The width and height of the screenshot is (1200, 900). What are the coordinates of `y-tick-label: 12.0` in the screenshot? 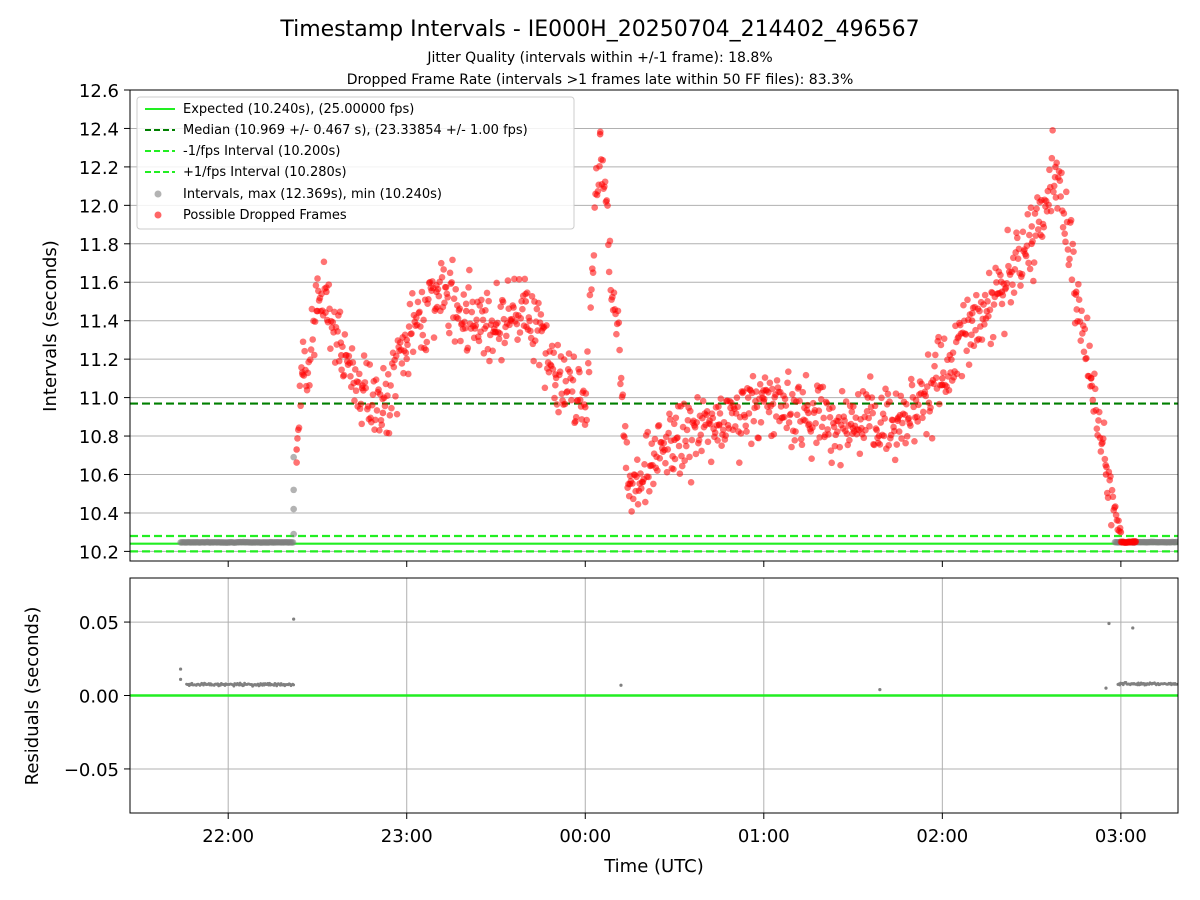 It's located at (99, 206).